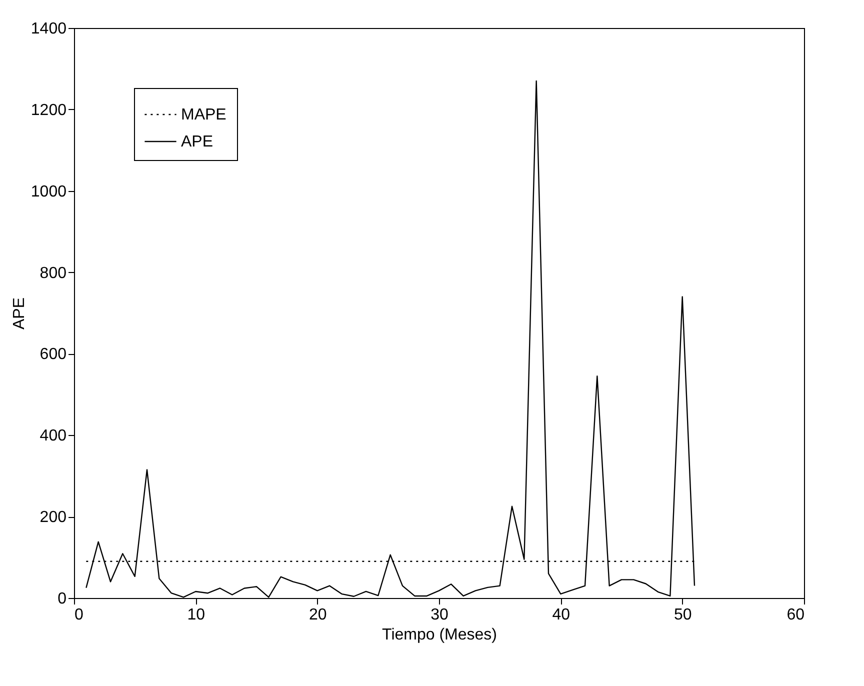 The height and width of the screenshot is (686, 864). Describe the element at coordinates (48, 110) in the screenshot. I see `y-tick-label: 1200` at that location.